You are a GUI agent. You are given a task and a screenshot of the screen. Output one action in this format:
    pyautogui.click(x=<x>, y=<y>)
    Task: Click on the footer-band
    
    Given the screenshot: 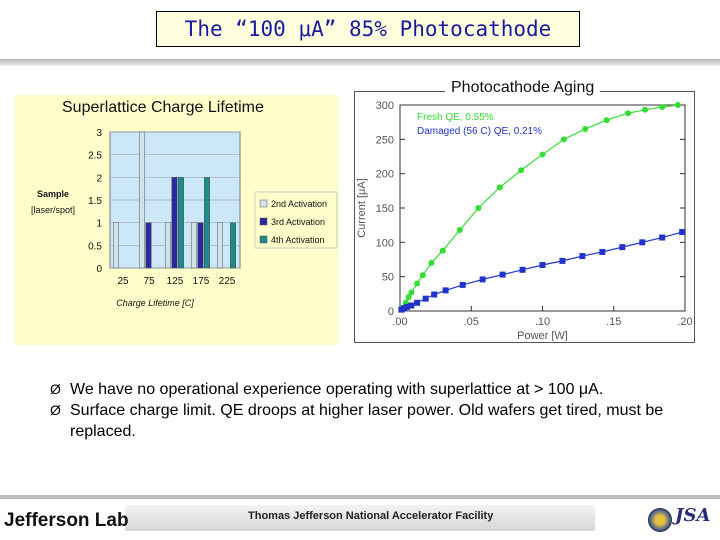 What is the action you would take?
    pyautogui.click(x=360, y=518)
    